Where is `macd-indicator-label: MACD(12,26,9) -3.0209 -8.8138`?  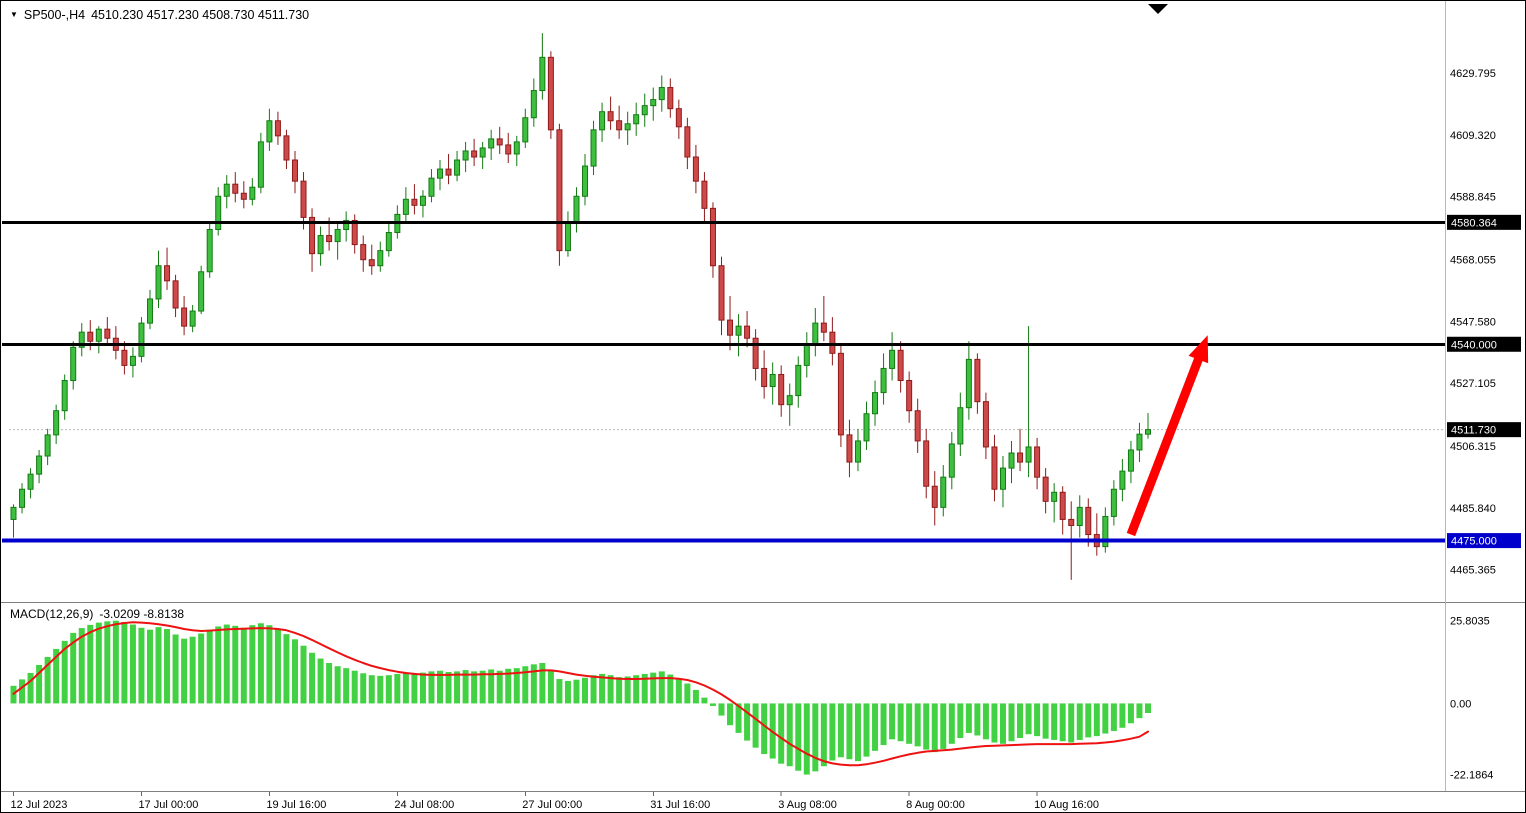
macd-indicator-label: MACD(12,26,9) -3.0209 -8.8138 is located at coordinates (97, 614).